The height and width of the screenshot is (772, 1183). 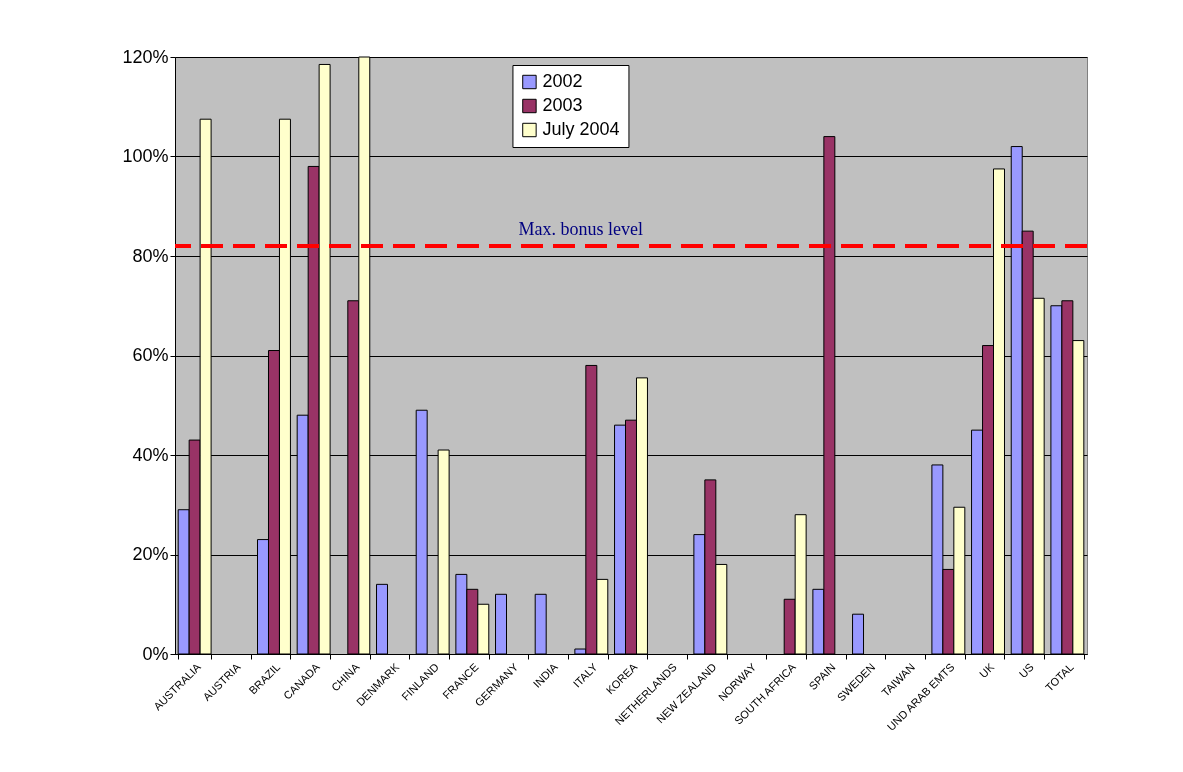 What do you see at coordinates (150, 355) in the screenshot?
I see `y-tick-label: 60%` at bounding box center [150, 355].